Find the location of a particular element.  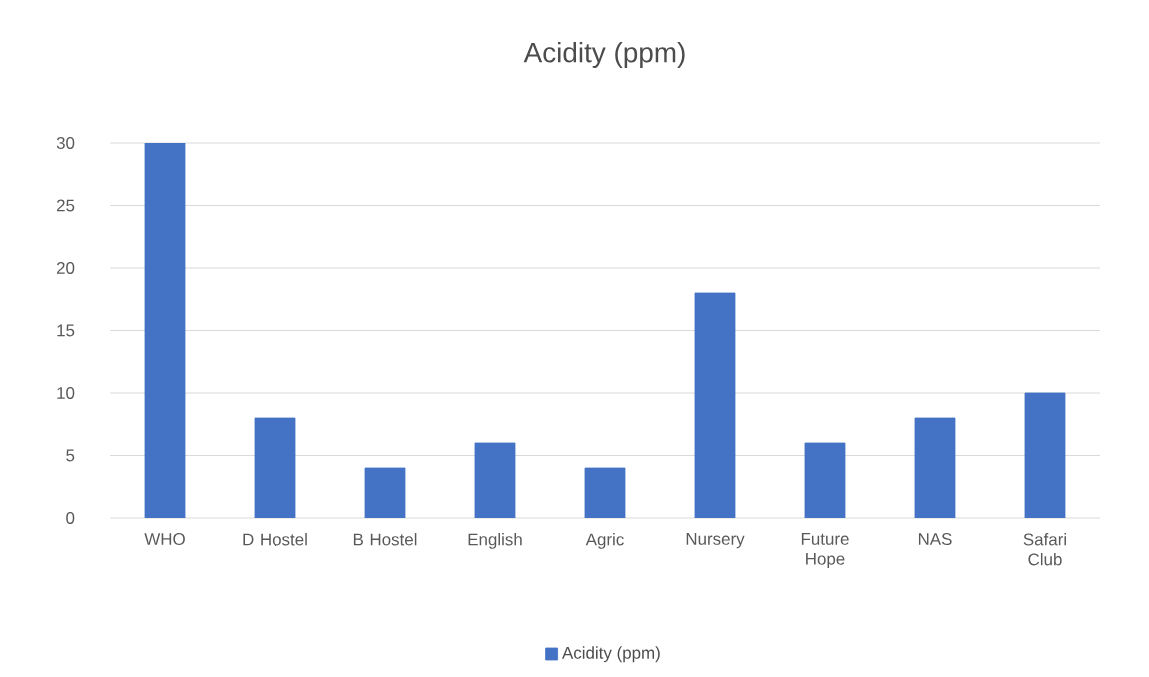

x-tick-label: English is located at coordinates (495, 541).